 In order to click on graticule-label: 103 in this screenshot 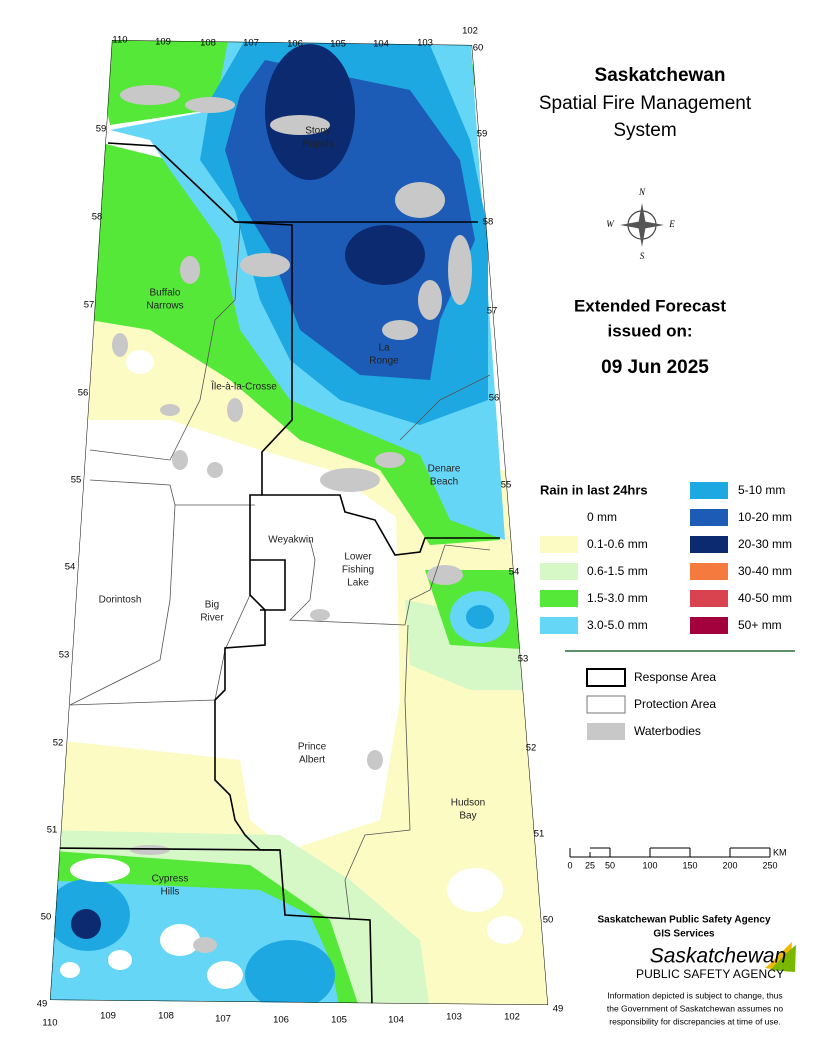, I will do `click(425, 43)`.